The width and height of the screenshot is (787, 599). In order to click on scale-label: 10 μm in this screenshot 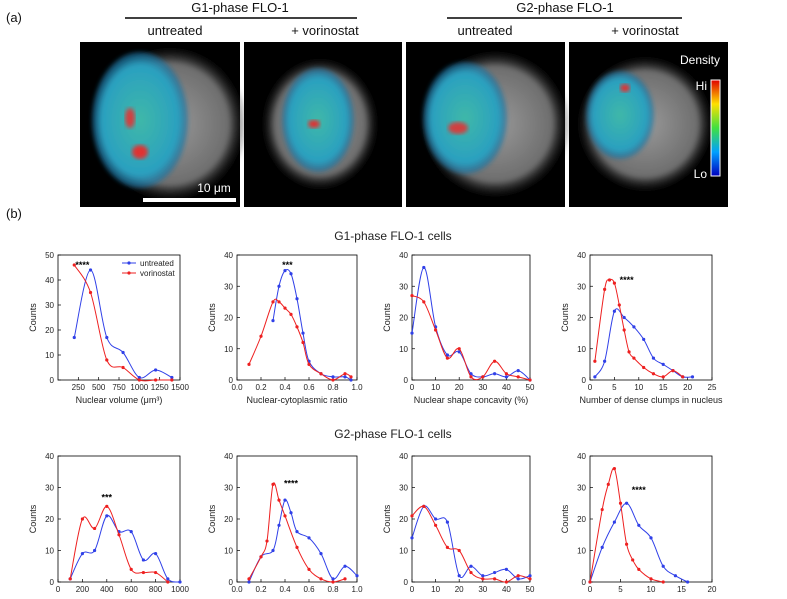, I will do `click(214, 188)`.